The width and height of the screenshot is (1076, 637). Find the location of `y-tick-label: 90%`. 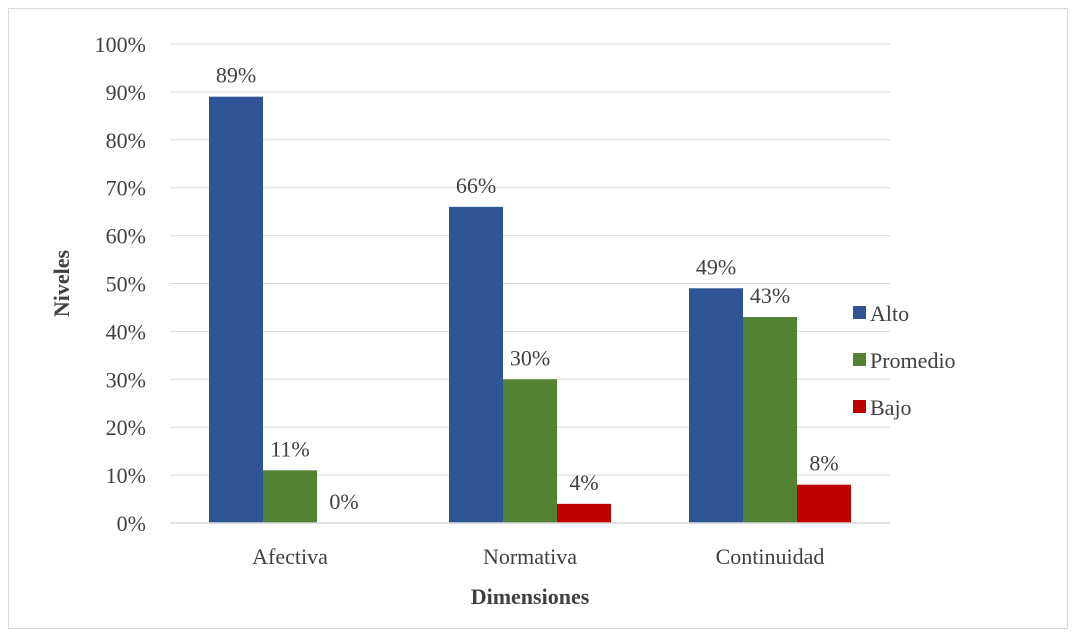

y-tick-label: 90% is located at coordinates (126, 92).